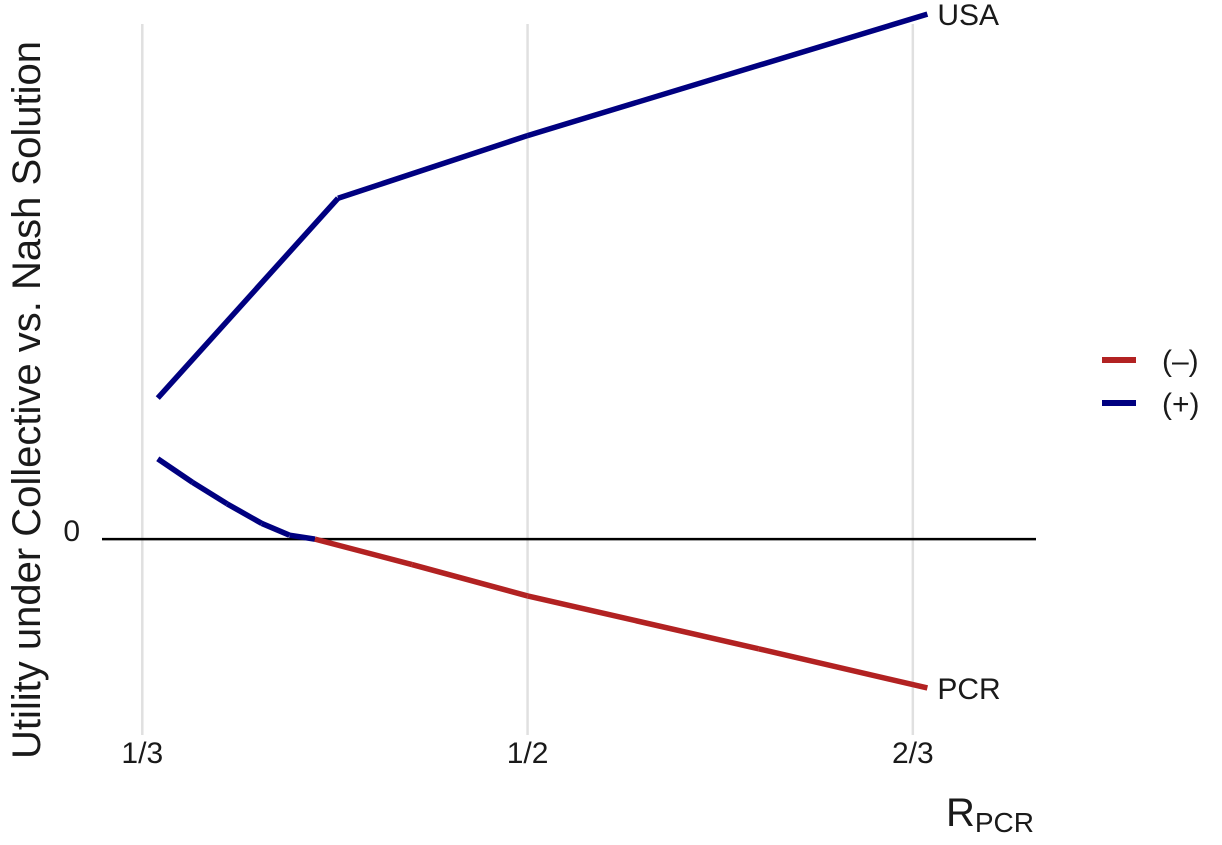 The height and width of the screenshot is (845, 1222). What do you see at coordinates (960, 813) in the screenshot?
I see `x-axis-label-main: R` at bounding box center [960, 813].